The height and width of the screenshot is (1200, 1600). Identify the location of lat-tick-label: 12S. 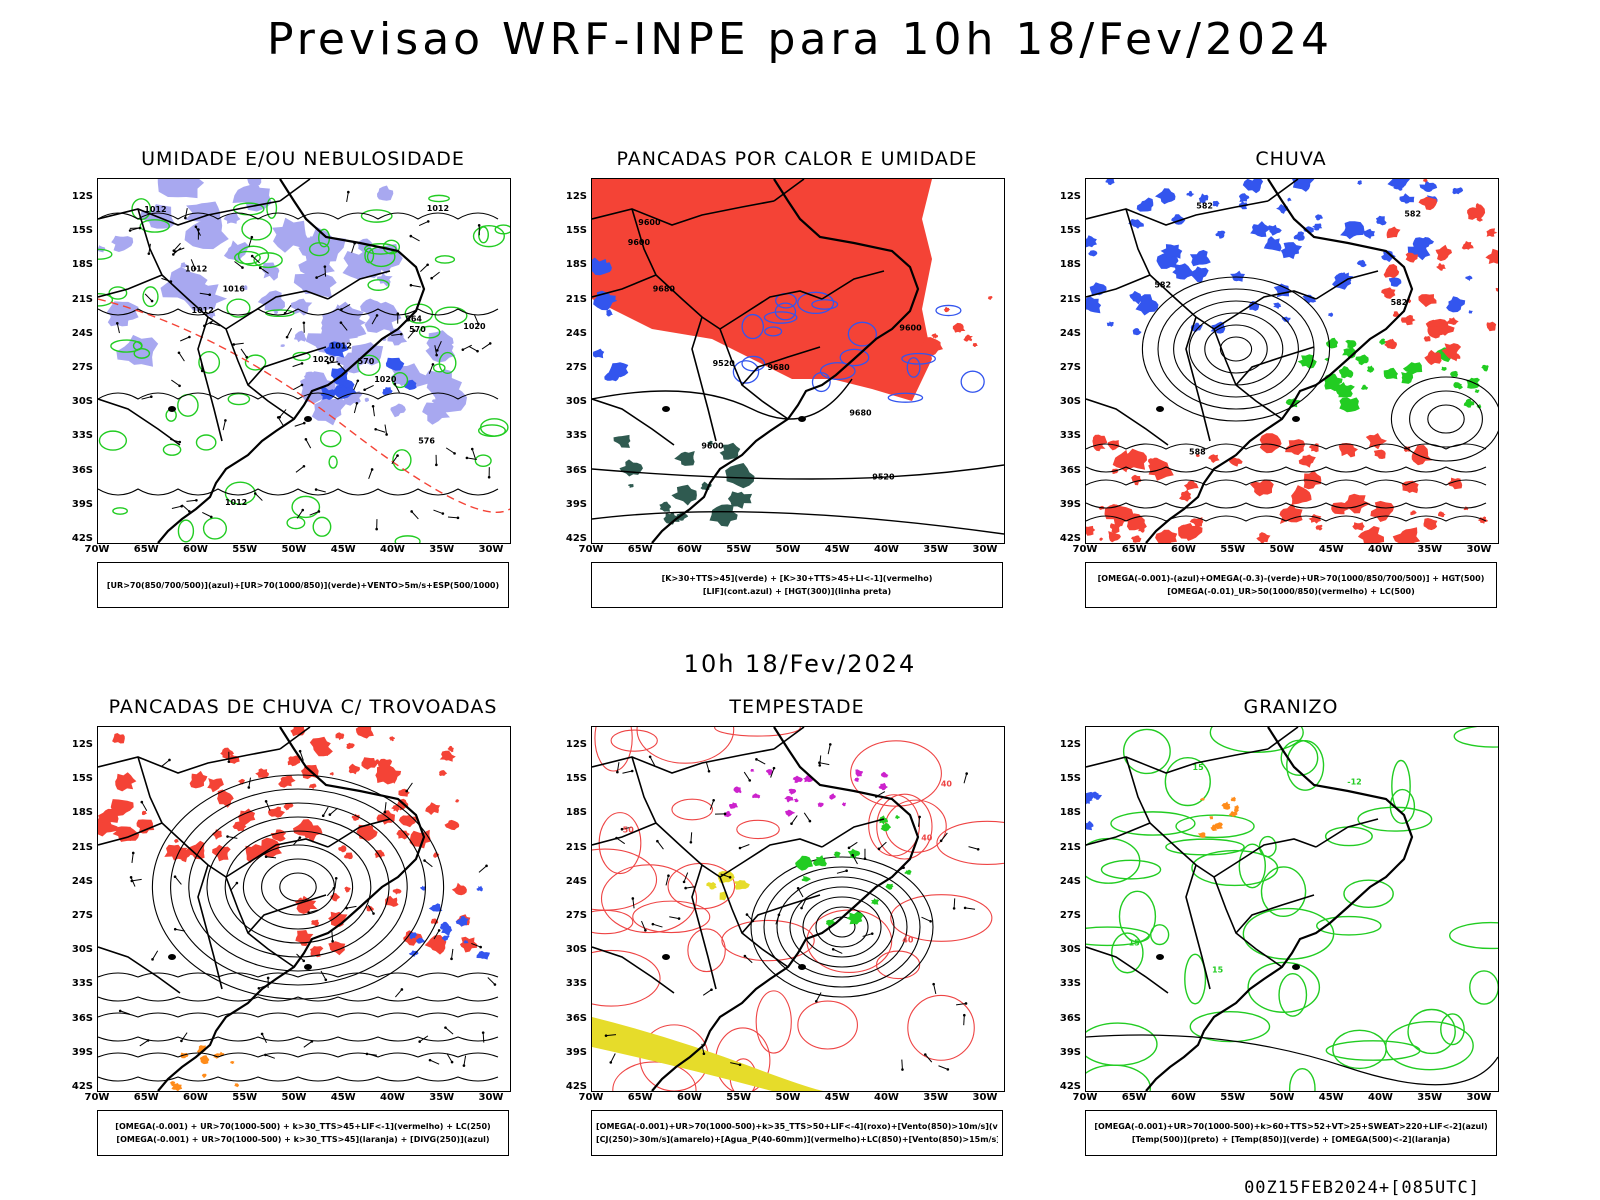
(1070, 744).